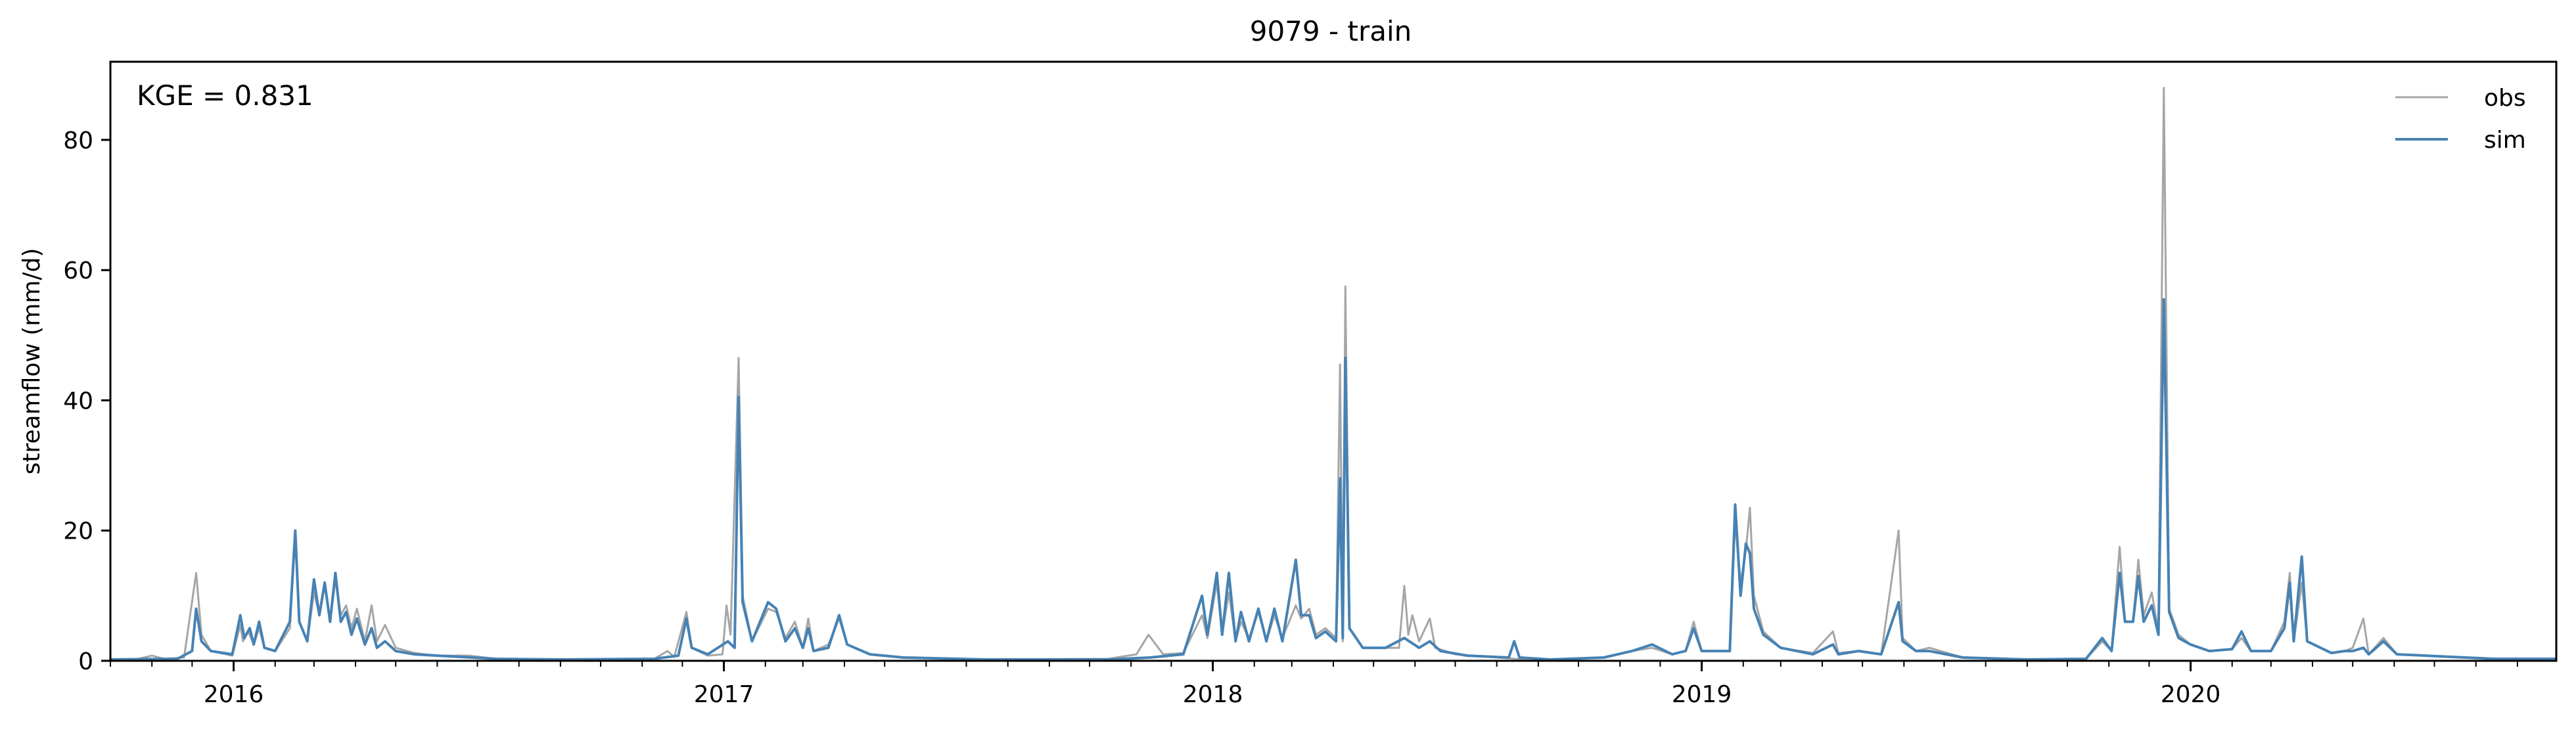 The width and height of the screenshot is (2576, 737). What do you see at coordinates (2191, 694) in the screenshot?
I see `x-tick-label: 2020` at bounding box center [2191, 694].